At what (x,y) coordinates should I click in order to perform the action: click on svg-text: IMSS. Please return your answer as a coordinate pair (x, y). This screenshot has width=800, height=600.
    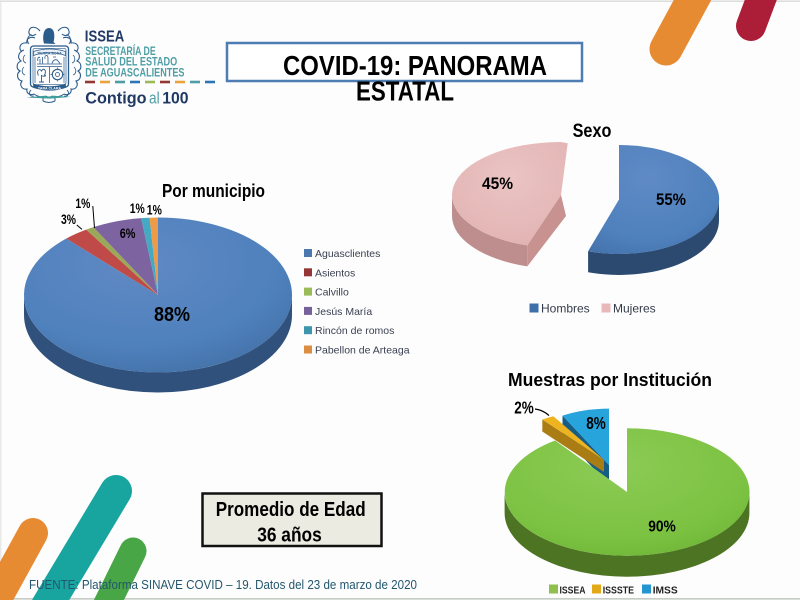
    Looking at the image, I should click on (665, 591).